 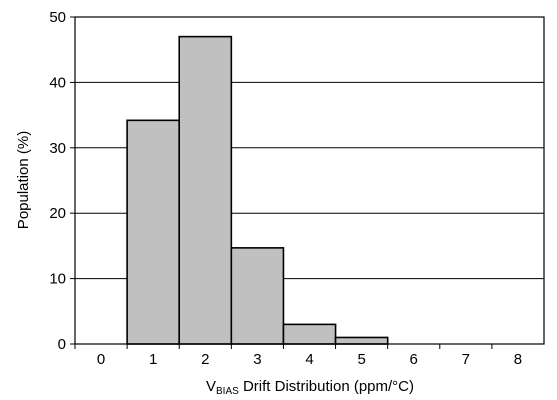 What do you see at coordinates (101, 359) in the screenshot?
I see `x-tick-label-0: 0` at bounding box center [101, 359].